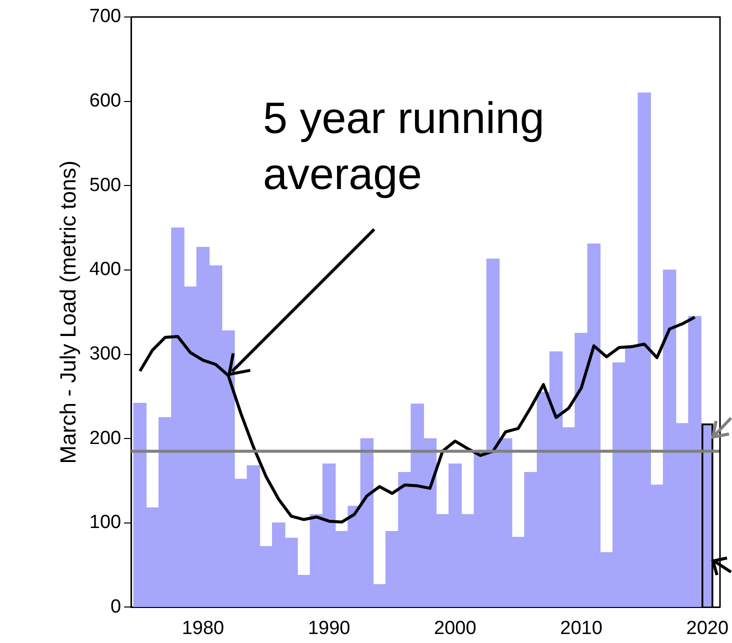 This screenshot has height=643, width=732. I want to click on y-tick-label: 0, so click(116, 607).